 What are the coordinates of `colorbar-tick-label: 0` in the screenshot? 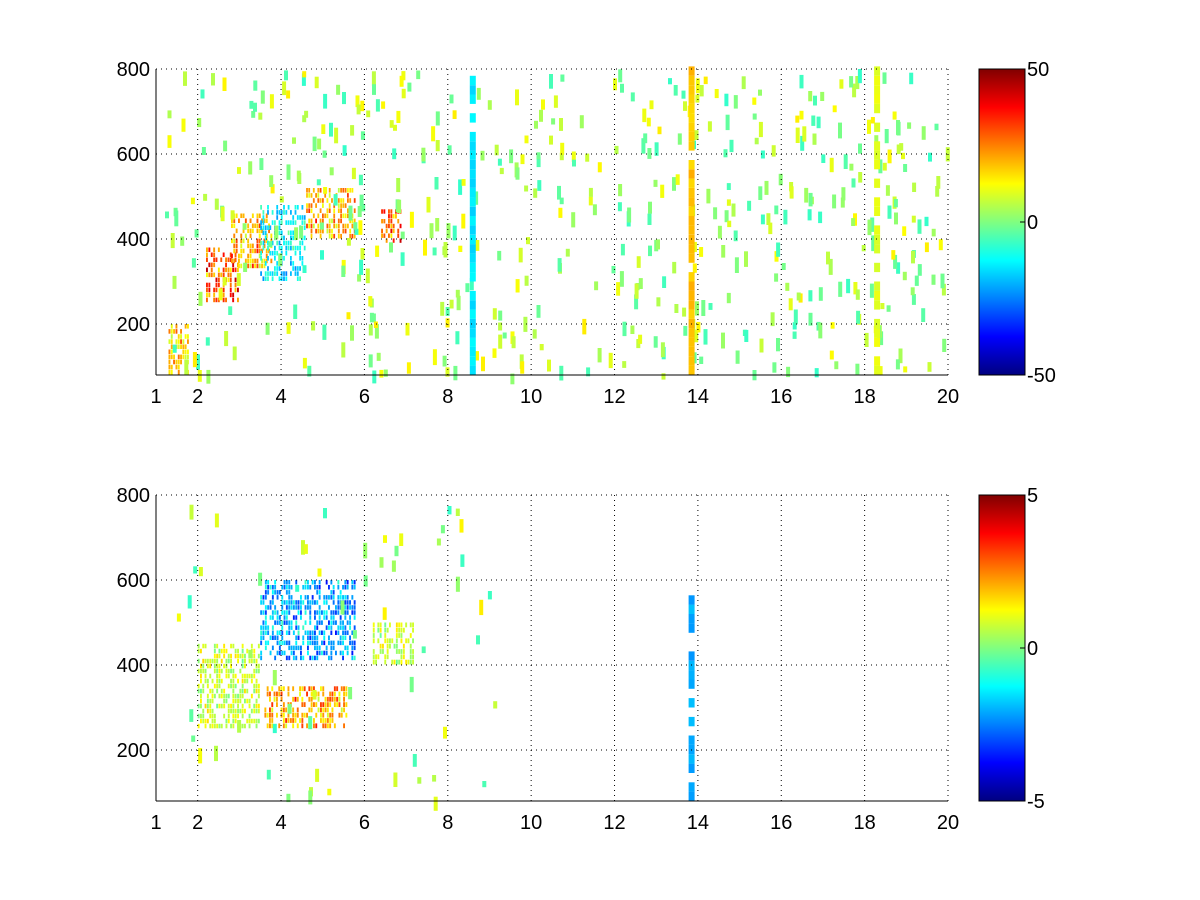 It's located at (1032, 223).